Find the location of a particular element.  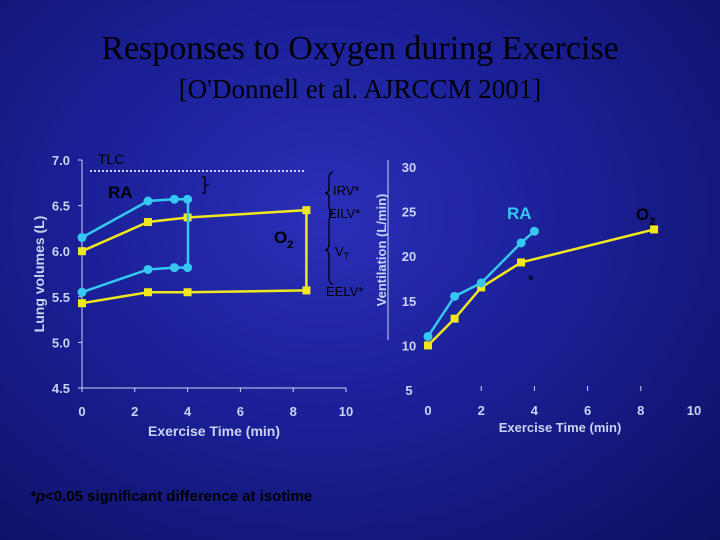

right-series-group is located at coordinates (541, 287).